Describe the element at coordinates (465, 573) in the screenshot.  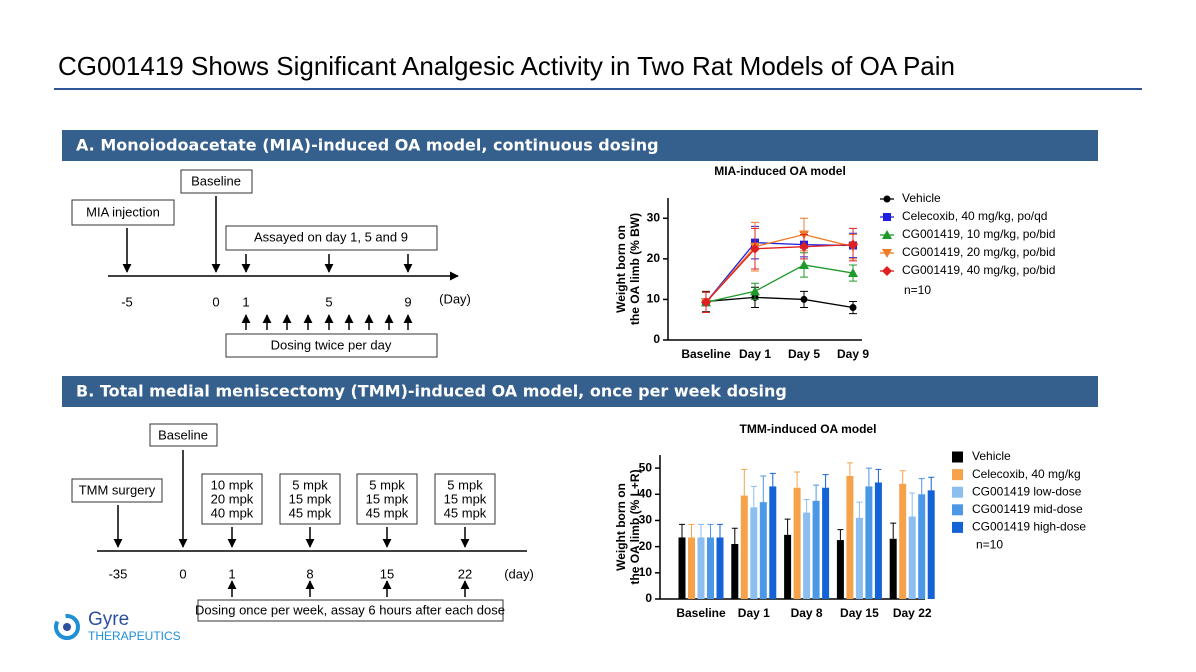
I see `tick-label: 22` at that location.